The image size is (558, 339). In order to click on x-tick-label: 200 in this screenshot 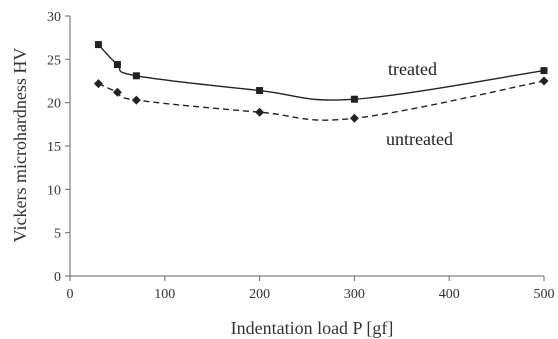, I will do `click(259, 294)`.